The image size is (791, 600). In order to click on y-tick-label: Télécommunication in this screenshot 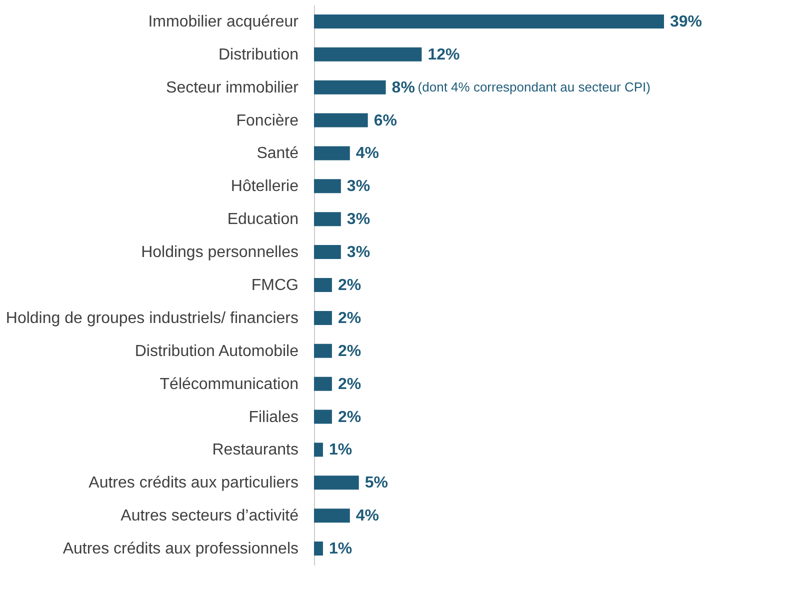, I will do `click(229, 384)`.